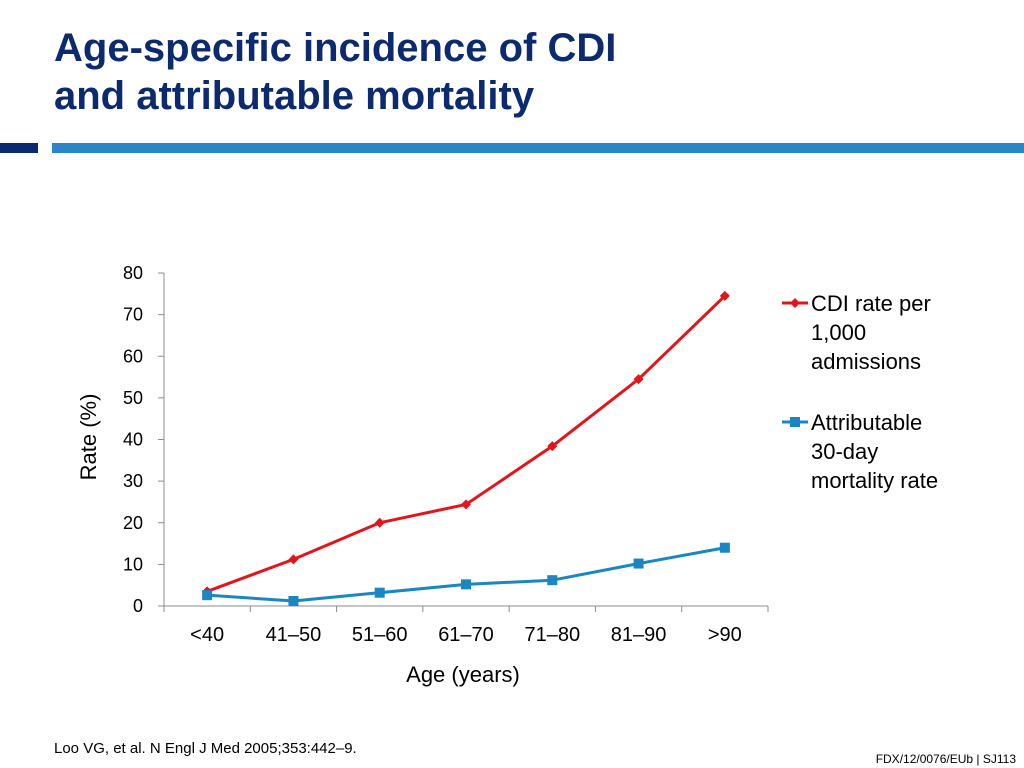  Describe the element at coordinates (874, 480) in the screenshot. I see `legend-label: mortality rate` at that location.